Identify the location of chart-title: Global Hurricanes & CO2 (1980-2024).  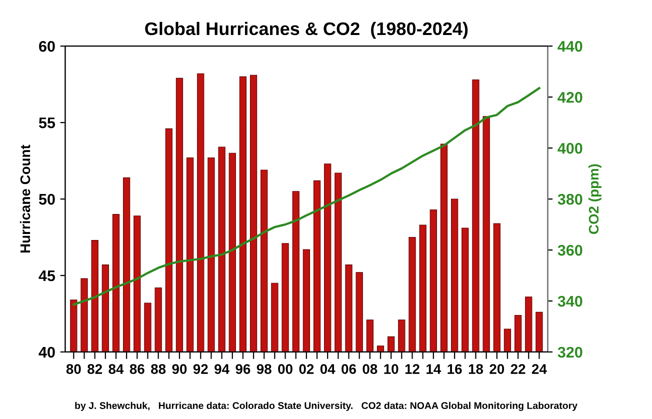
(306, 30).